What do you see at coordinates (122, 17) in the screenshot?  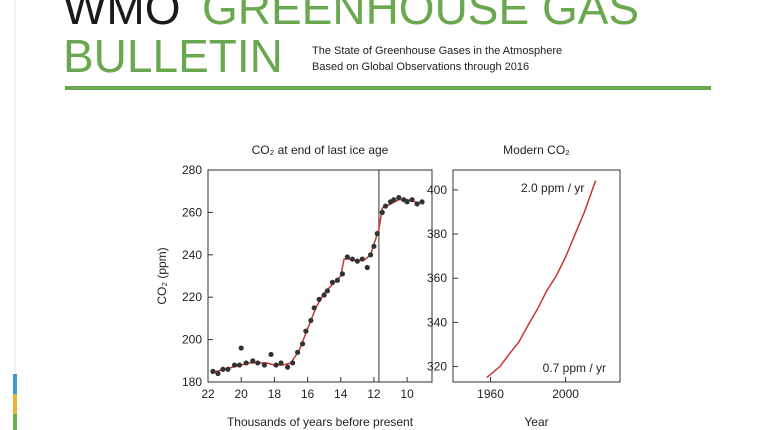 I see `title-black: WMO` at bounding box center [122, 17].